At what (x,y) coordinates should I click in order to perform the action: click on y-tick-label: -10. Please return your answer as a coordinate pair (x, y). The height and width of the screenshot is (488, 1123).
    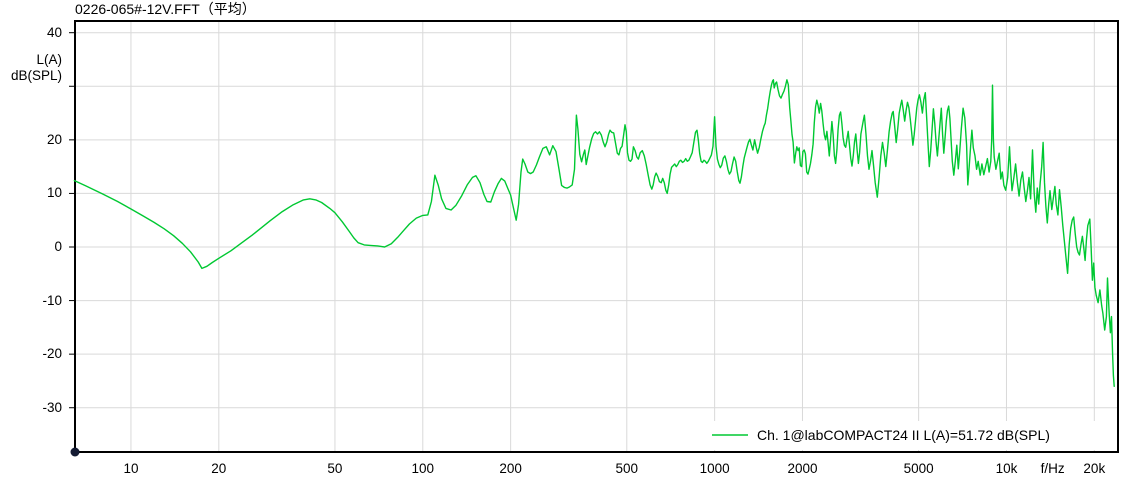
    Looking at the image, I should click on (52, 300).